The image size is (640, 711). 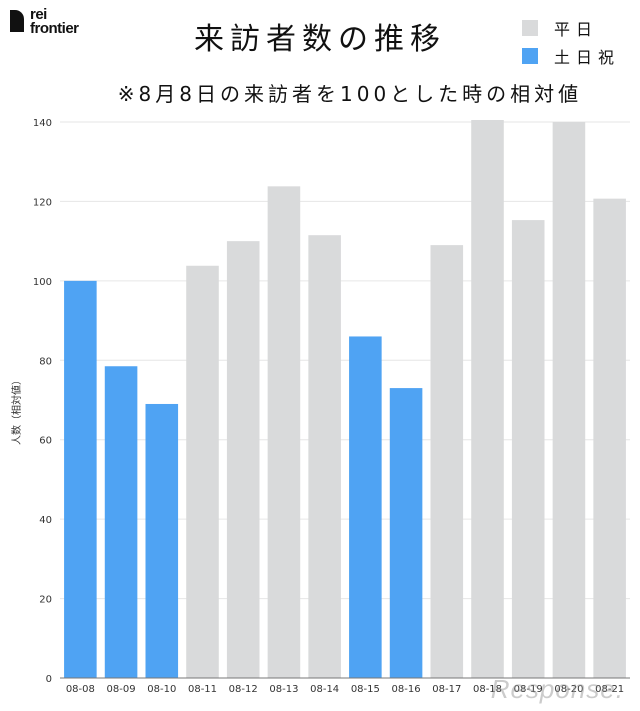 What do you see at coordinates (17, 21) in the screenshot?
I see `logo-mark-icon` at bounding box center [17, 21].